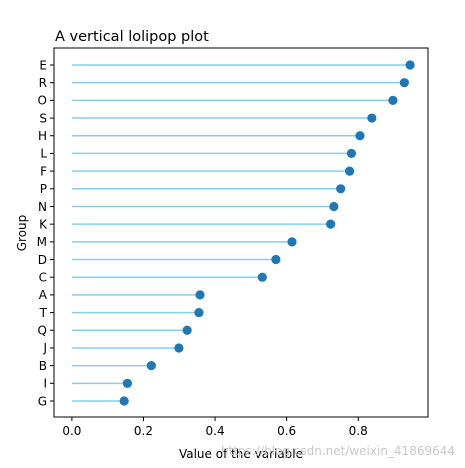 The width and height of the screenshot is (465, 468). I want to click on y-tick-label-O: O, so click(42, 101).